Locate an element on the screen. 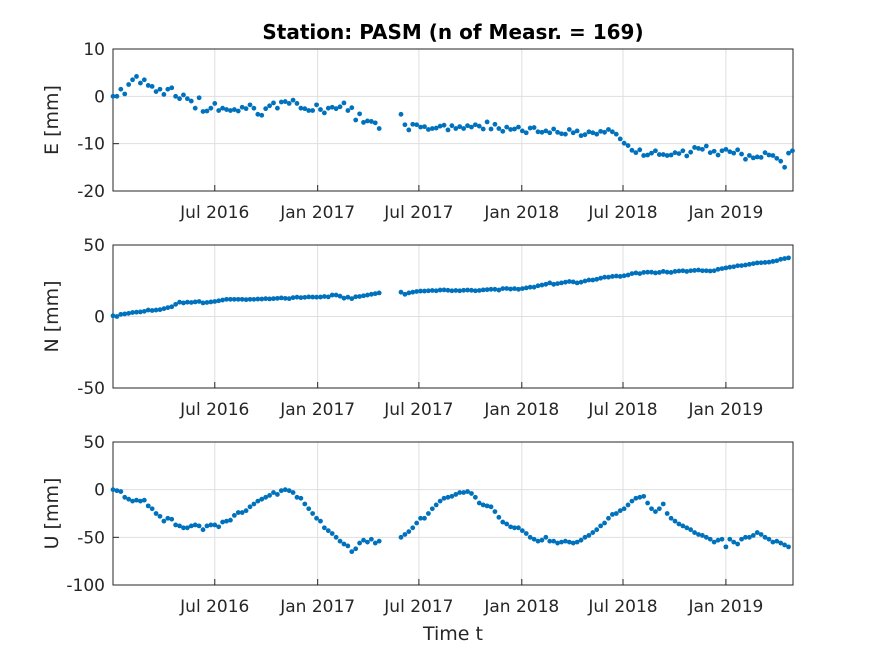  x-tick-label: Jul 2017 is located at coordinates (418, 410).